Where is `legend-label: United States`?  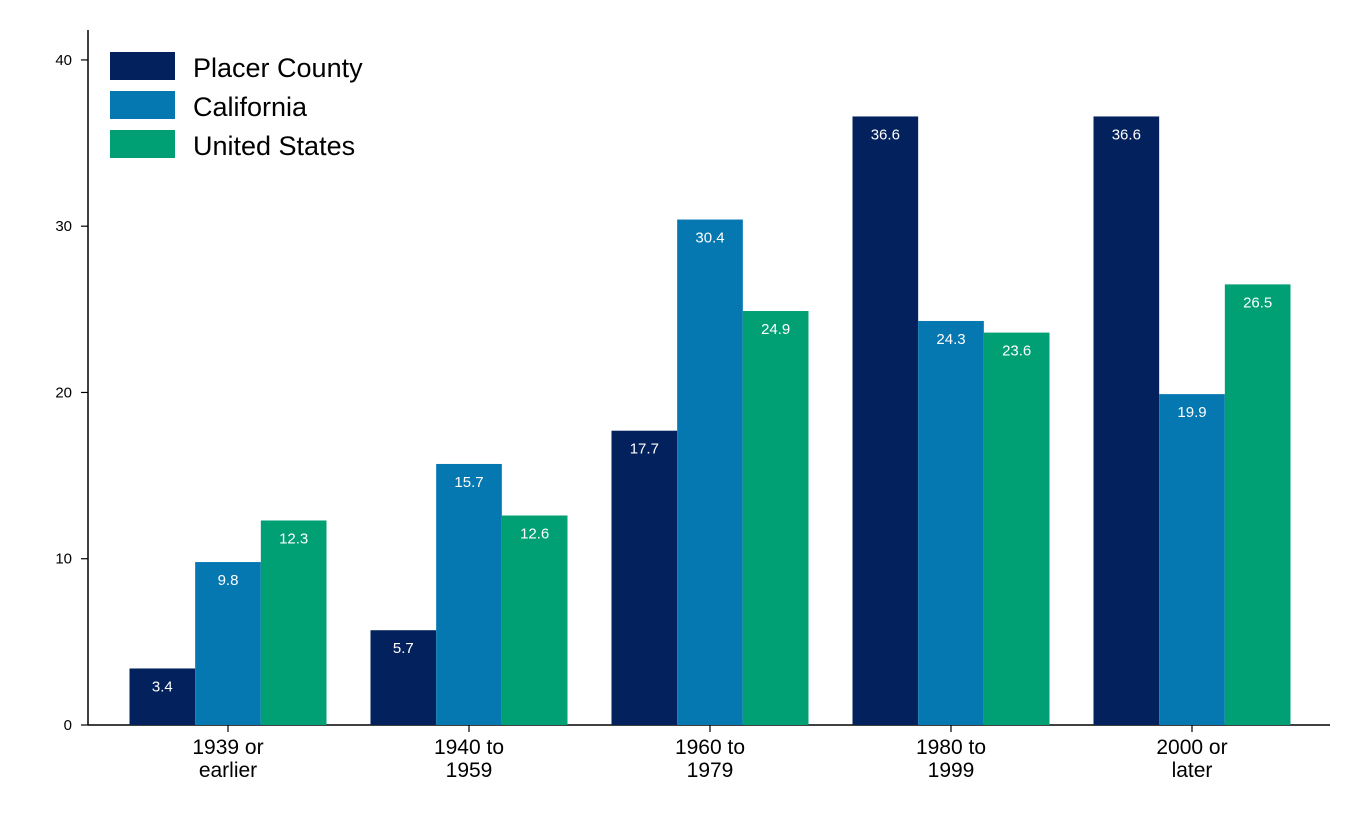 legend-label: United States is located at coordinates (274, 146).